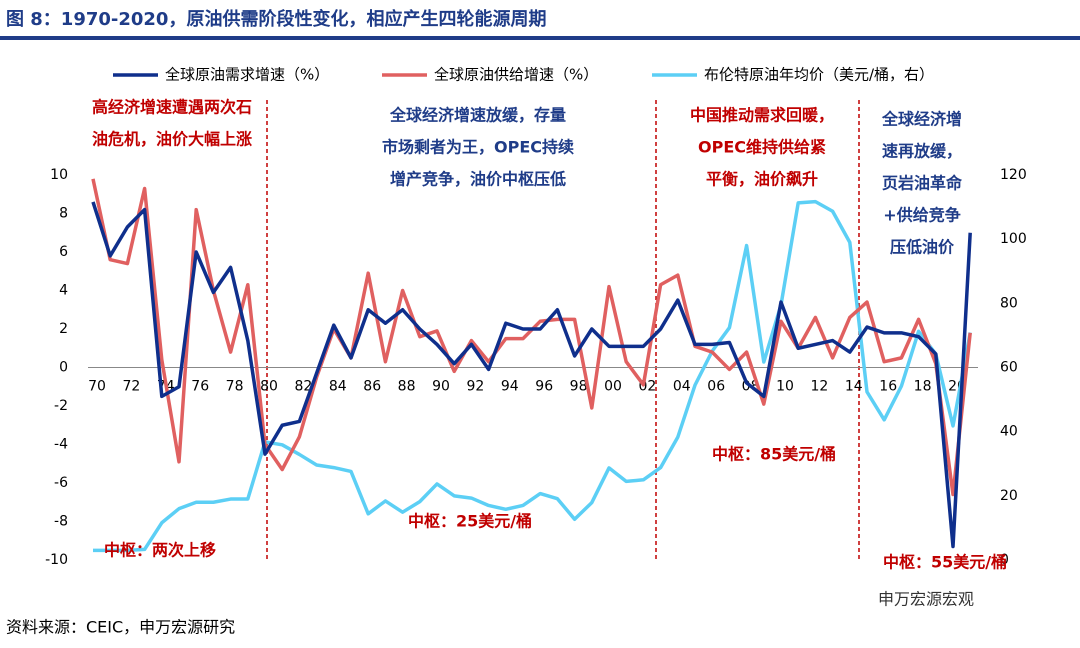 This screenshot has width=1080, height=648. What do you see at coordinates (762, 115) in the screenshot?
I see `annotation: 中国推动需求回暖，` at bounding box center [762, 115].